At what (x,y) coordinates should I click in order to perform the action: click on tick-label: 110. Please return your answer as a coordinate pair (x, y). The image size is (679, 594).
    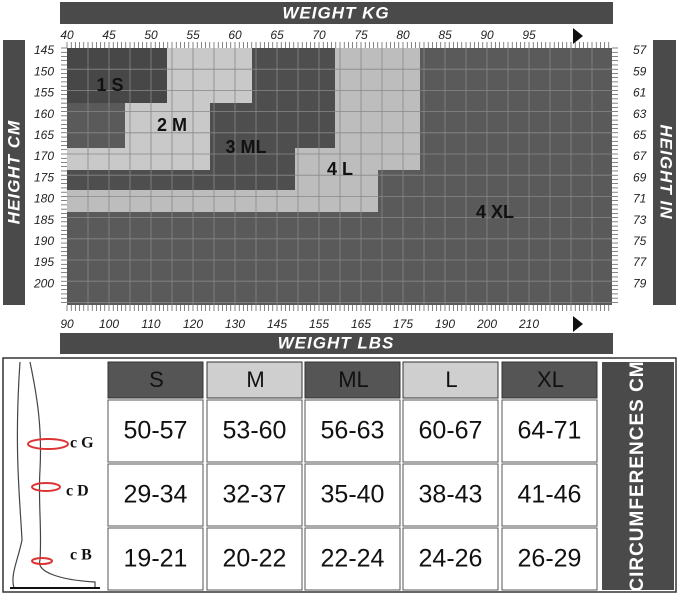
    Looking at the image, I should click on (150, 324).